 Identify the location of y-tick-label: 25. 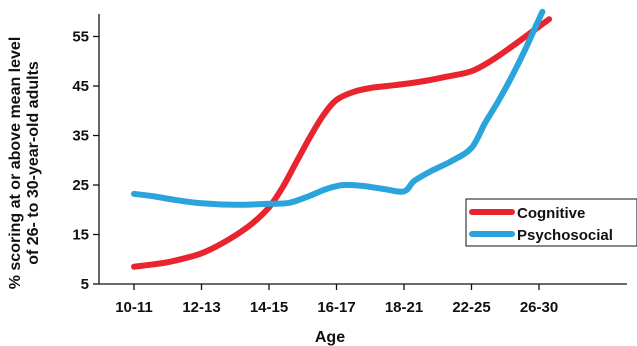
(80, 185).